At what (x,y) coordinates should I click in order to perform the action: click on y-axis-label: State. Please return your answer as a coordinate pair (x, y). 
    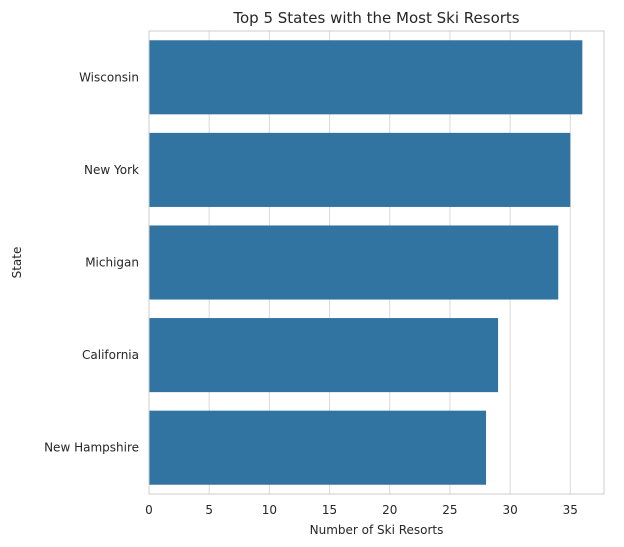
    Looking at the image, I should click on (17, 263).